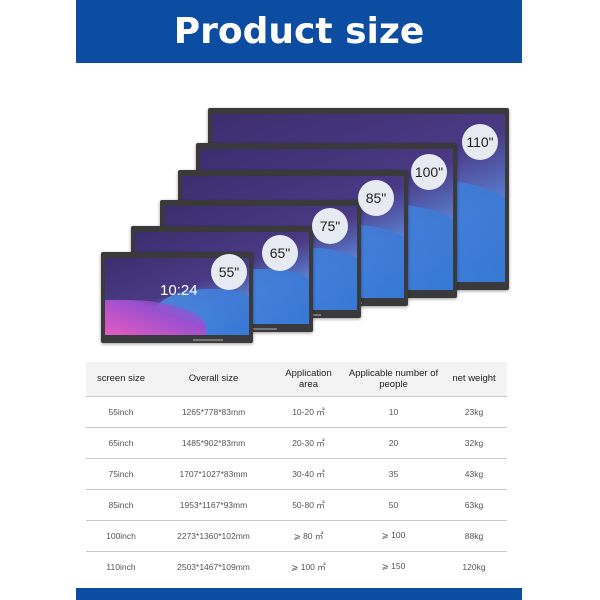  What do you see at coordinates (474, 504) in the screenshot?
I see `table-cell: 63kg` at bounding box center [474, 504].